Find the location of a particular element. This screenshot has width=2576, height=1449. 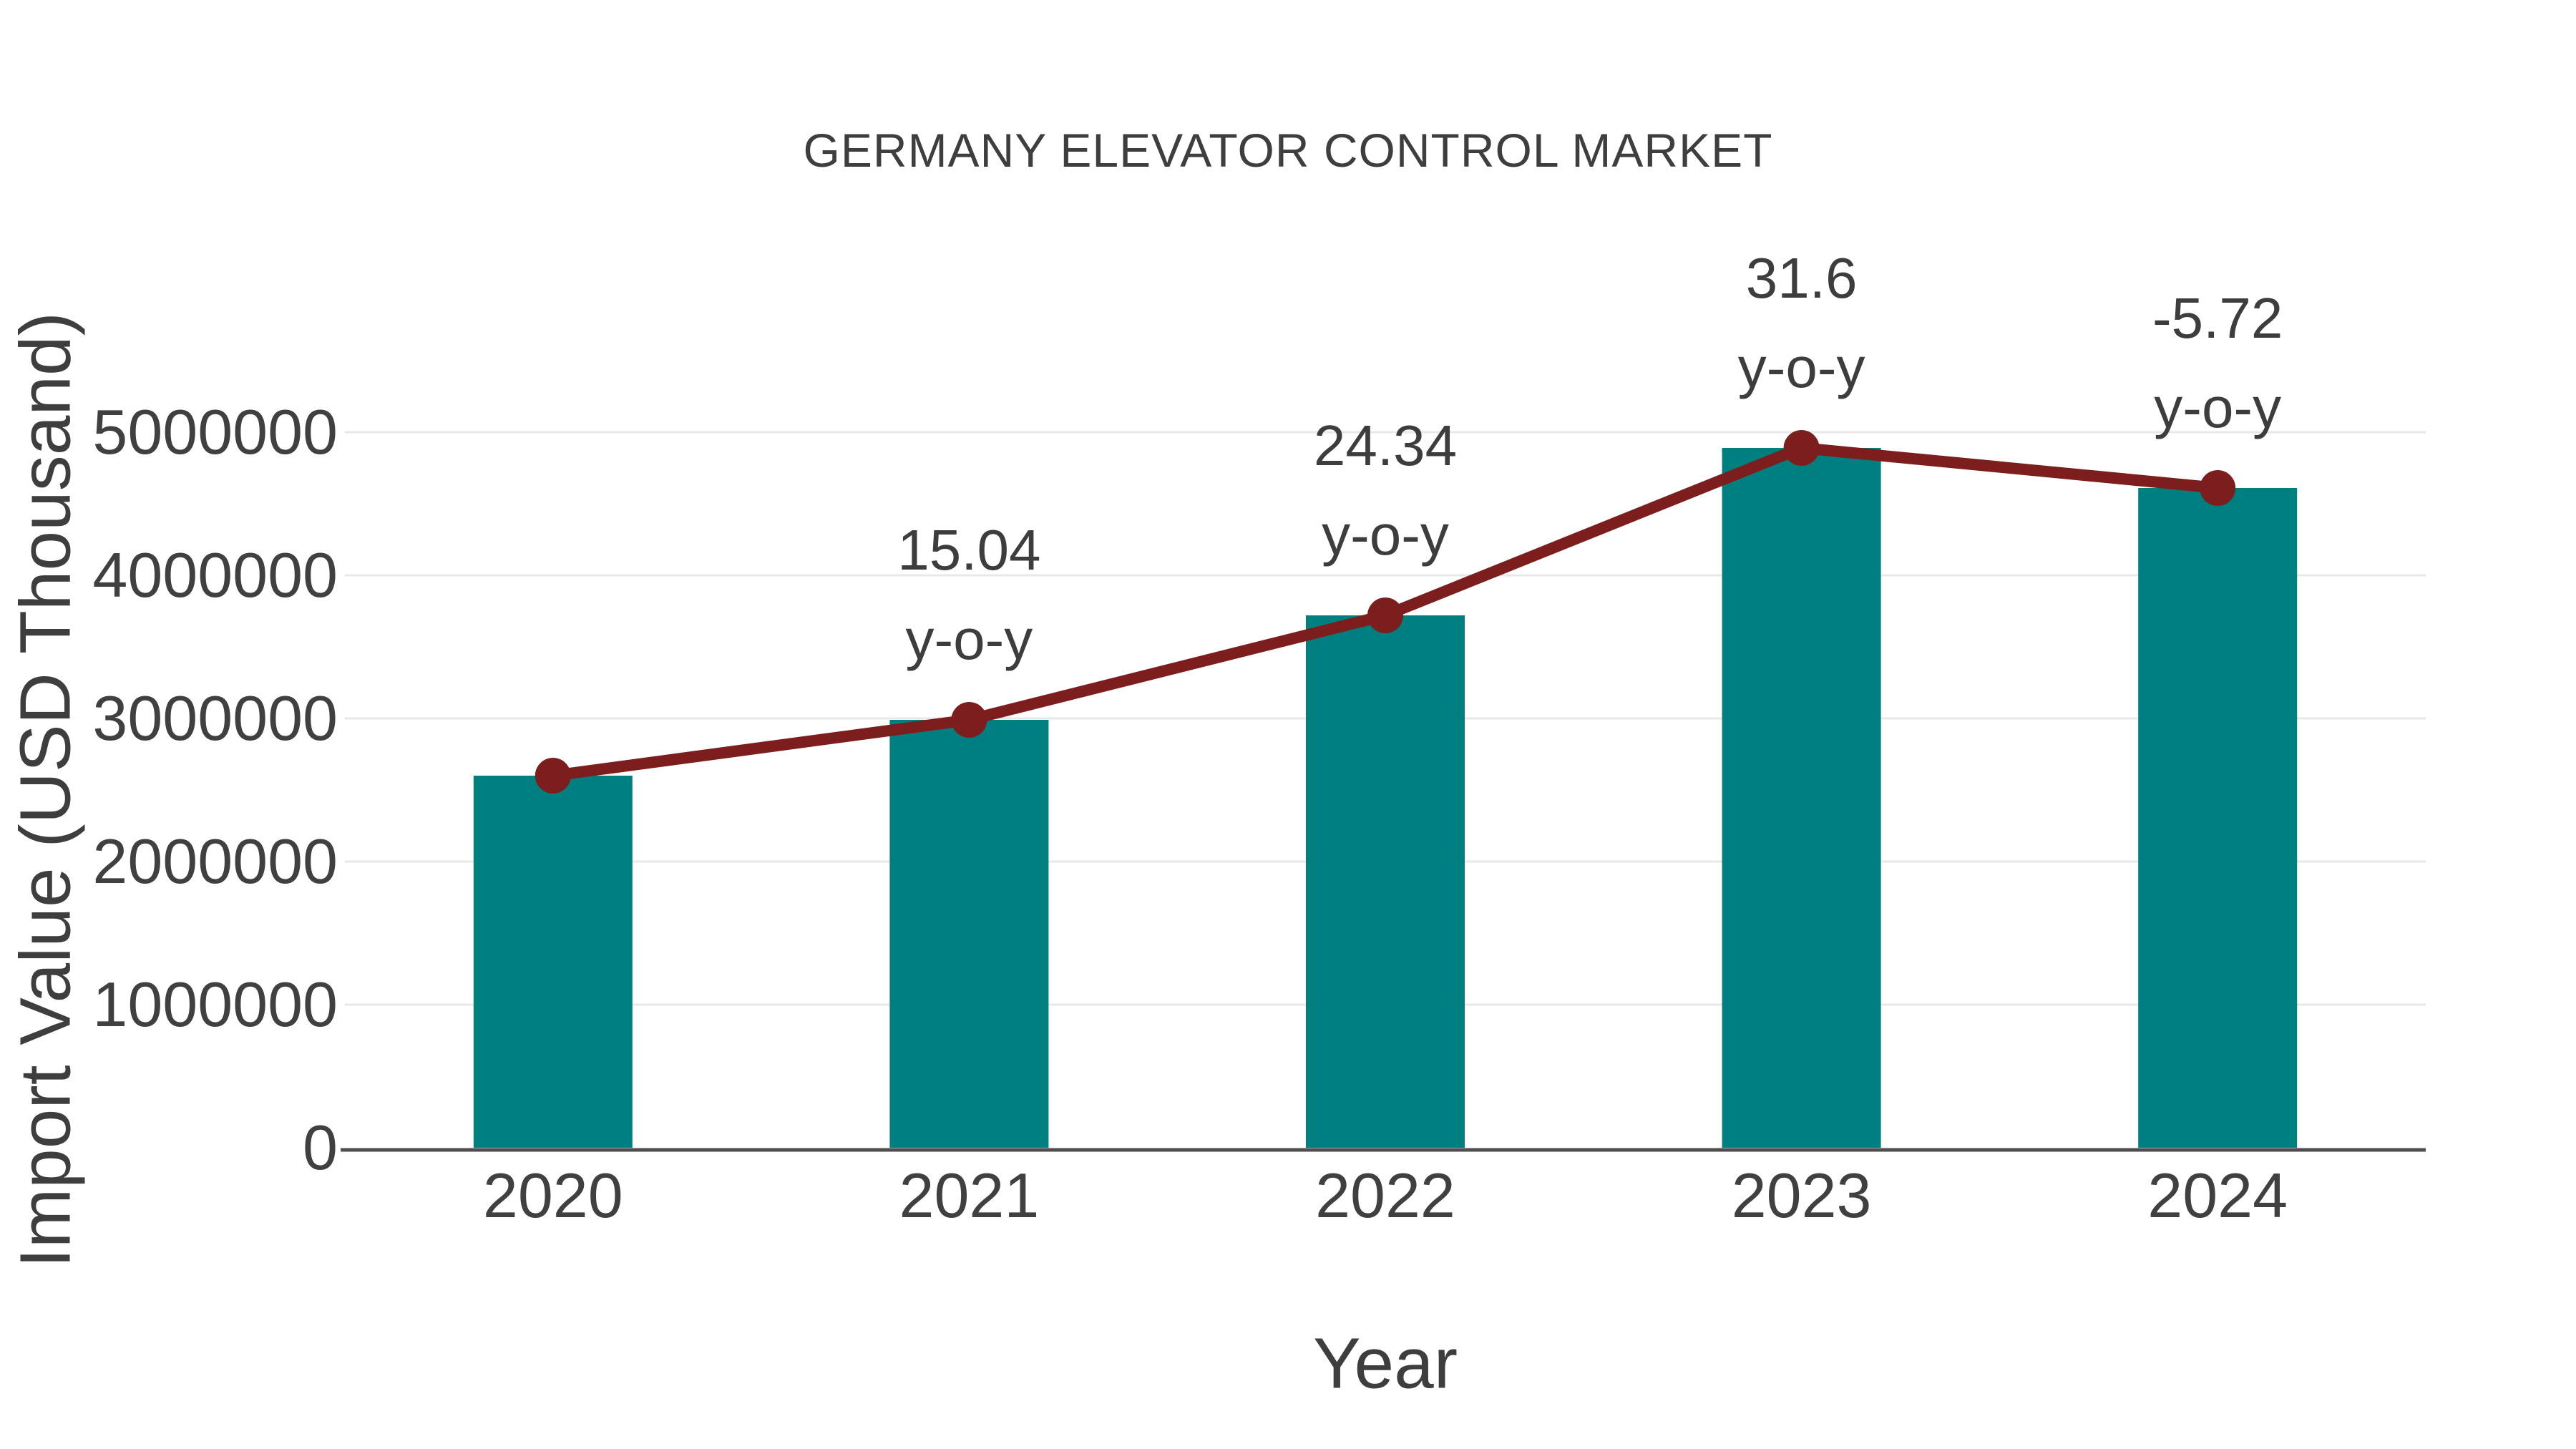

yoy-marker-2021 is located at coordinates (969, 720).